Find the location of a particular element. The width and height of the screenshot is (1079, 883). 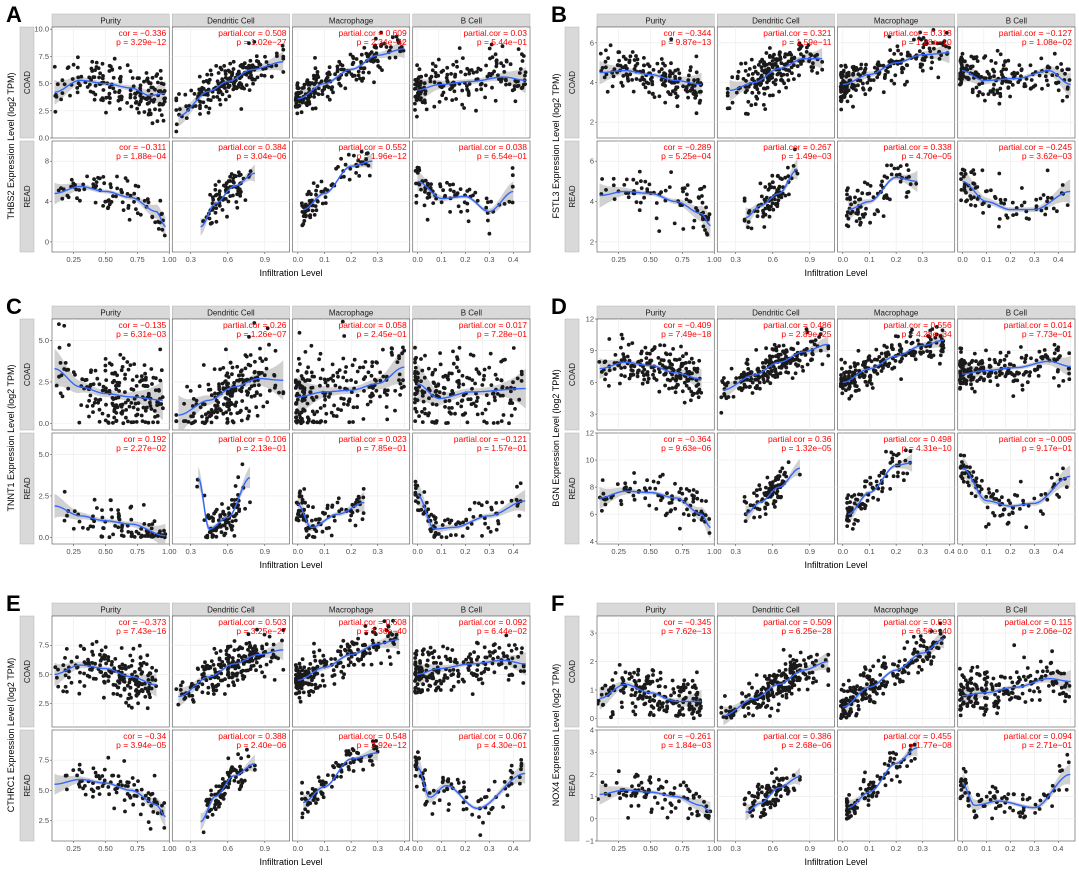

stat-cor: cor = −0.344 is located at coordinates (688, 33).